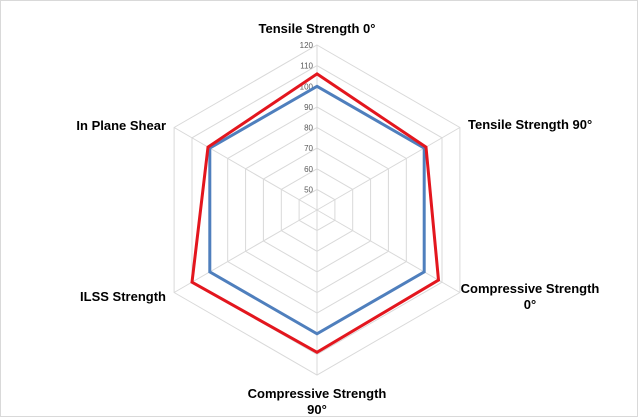  What do you see at coordinates (306, 66) in the screenshot?
I see `radial-tick-label: 110` at bounding box center [306, 66].